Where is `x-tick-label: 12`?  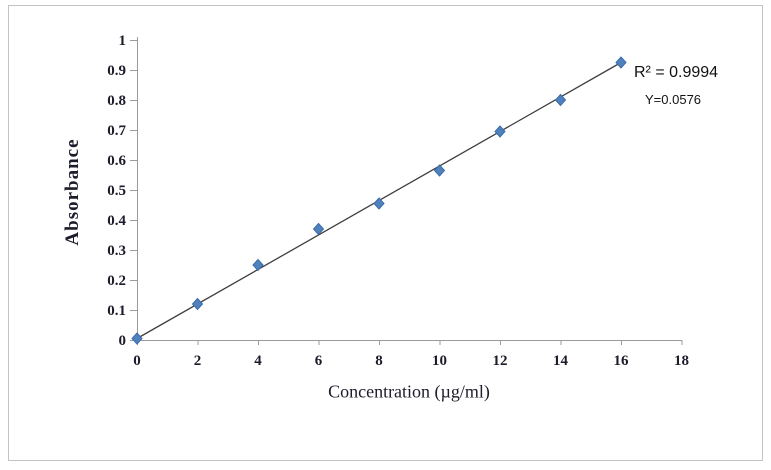 x-tick-label: 12 is located at coordinates (500, 361).